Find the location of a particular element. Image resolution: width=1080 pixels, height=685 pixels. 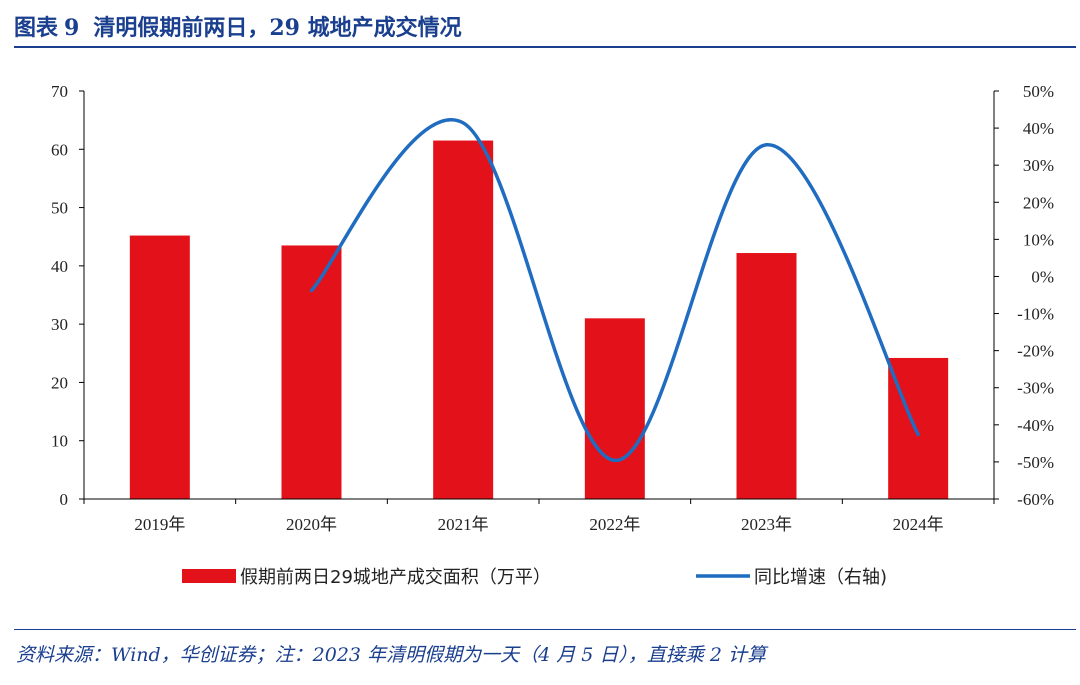

figure-title-text: 清明假期前两日，29 城地产成交情况 is located at coordinates (277, 28).